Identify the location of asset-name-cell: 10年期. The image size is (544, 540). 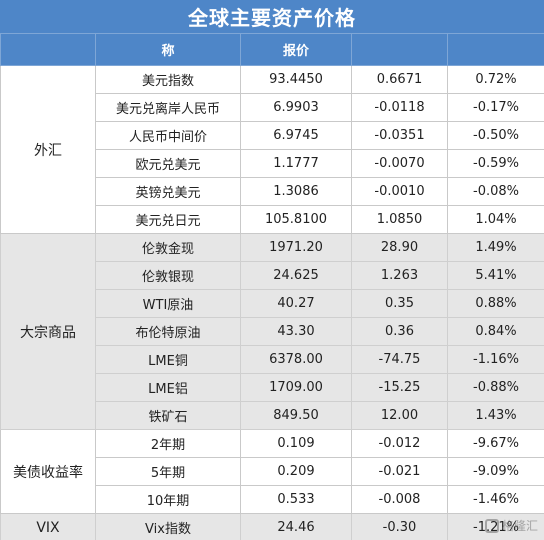
(168, 499).